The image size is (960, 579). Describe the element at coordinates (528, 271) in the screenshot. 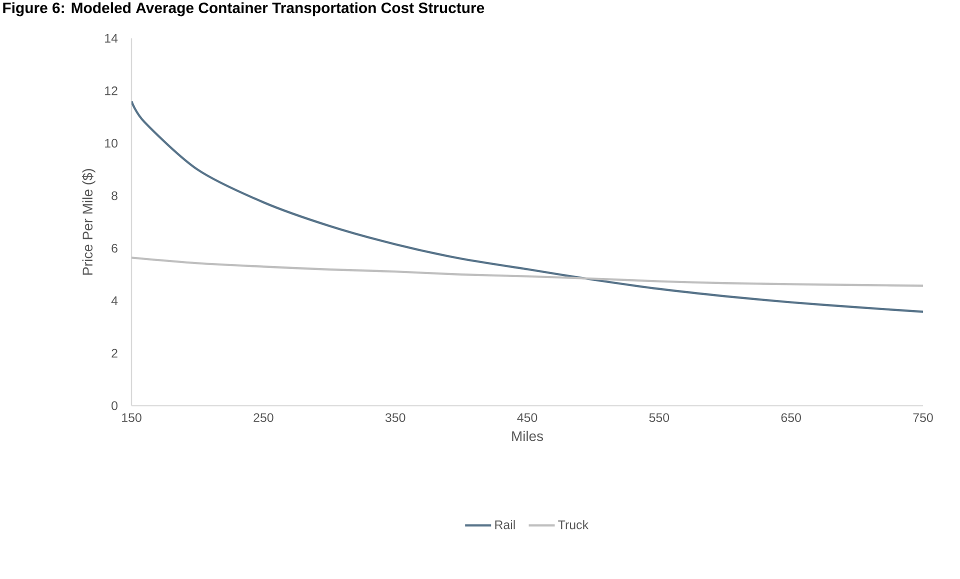

I see `line-series` at that location.